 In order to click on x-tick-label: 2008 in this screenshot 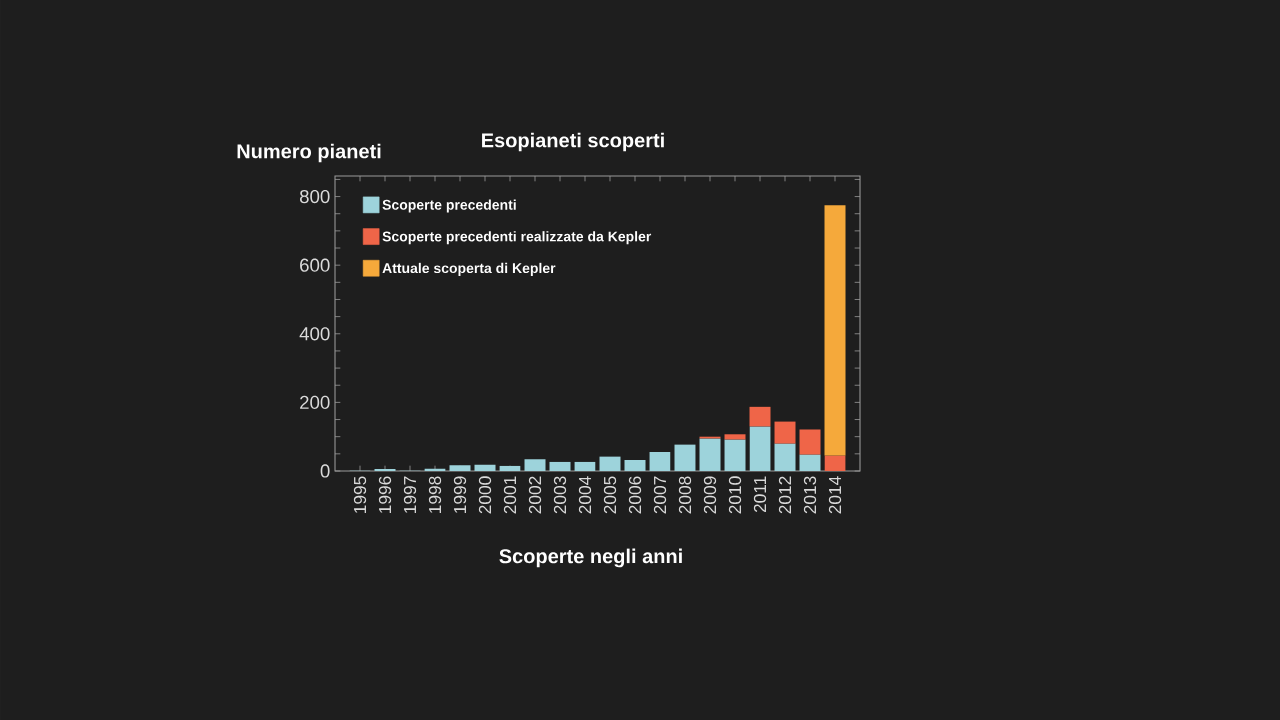, I will do `click(685, 495)`.